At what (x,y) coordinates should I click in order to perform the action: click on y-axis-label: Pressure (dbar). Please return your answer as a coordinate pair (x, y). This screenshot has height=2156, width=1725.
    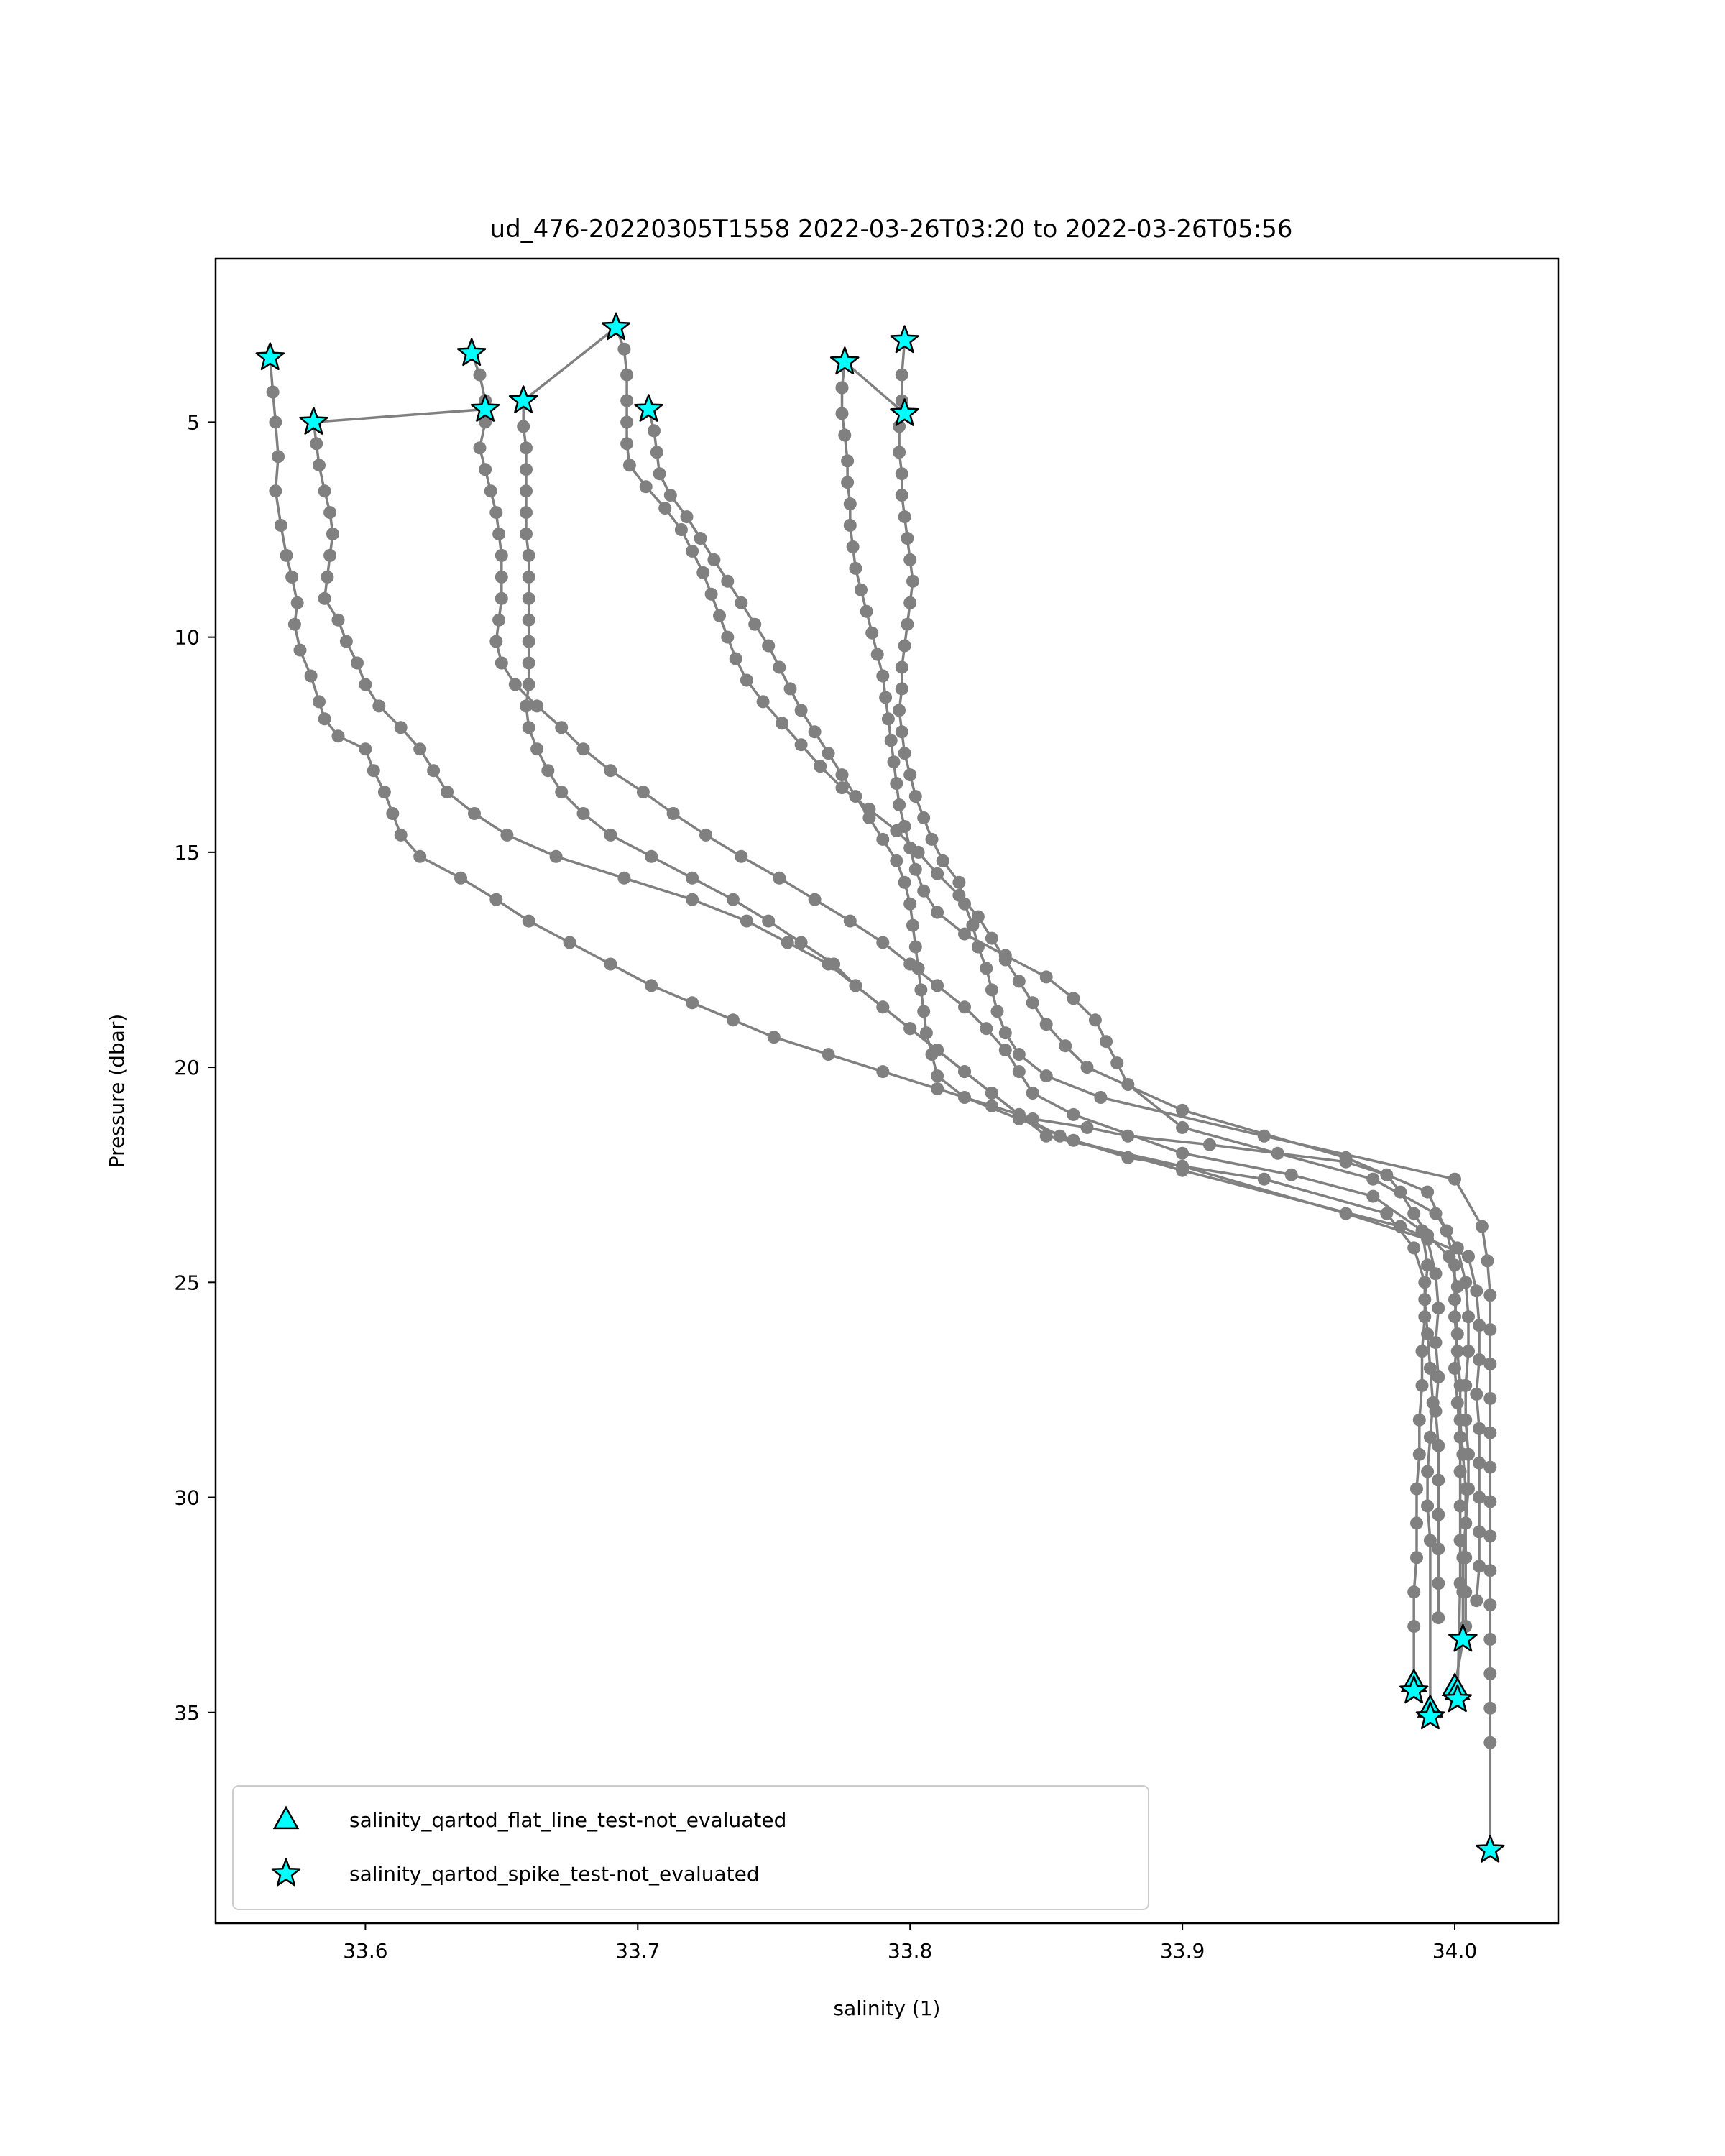
    Looking at the image, I should click on (117, 1091).